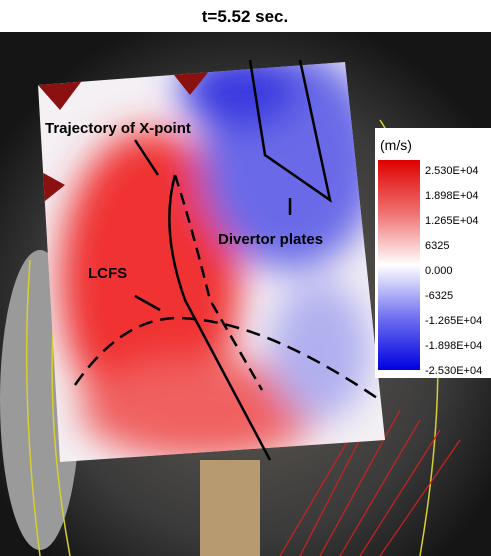  What do you see at coordinates (107, 273) in the screenshot?
I see `annotation: LCFS` at bounding box center [107, 273].